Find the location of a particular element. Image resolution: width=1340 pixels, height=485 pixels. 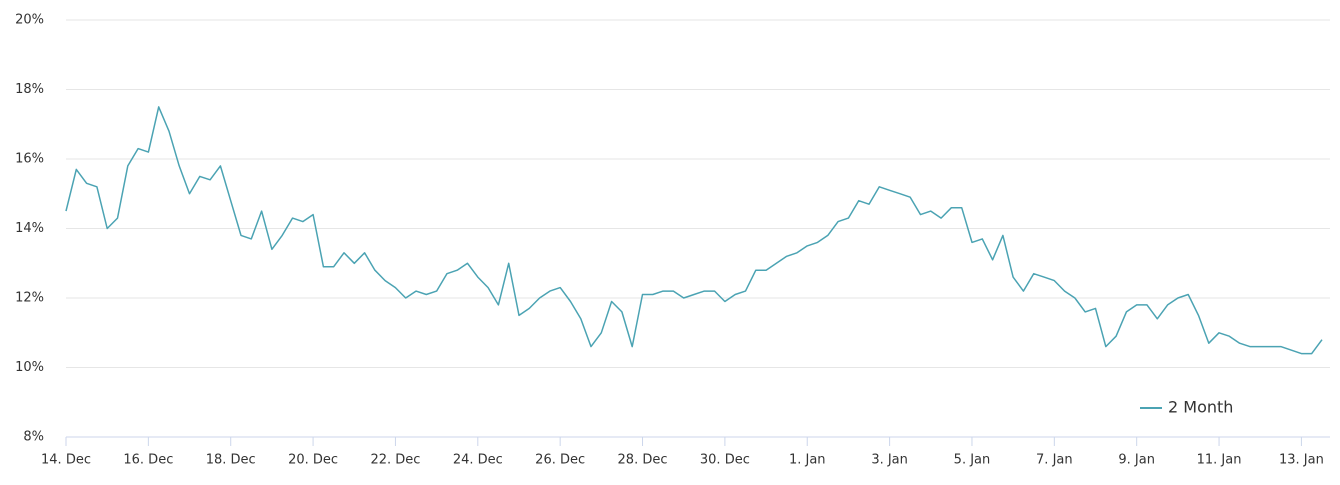

x-tick-label: 9. Jan is located at coordinates (1136, 460).